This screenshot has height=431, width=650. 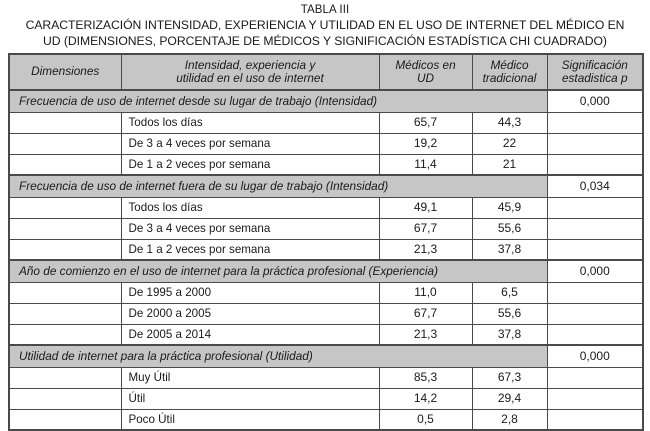 I want to click on header-medicos-ud: Médicos en UD, so click(x=425, y=72).